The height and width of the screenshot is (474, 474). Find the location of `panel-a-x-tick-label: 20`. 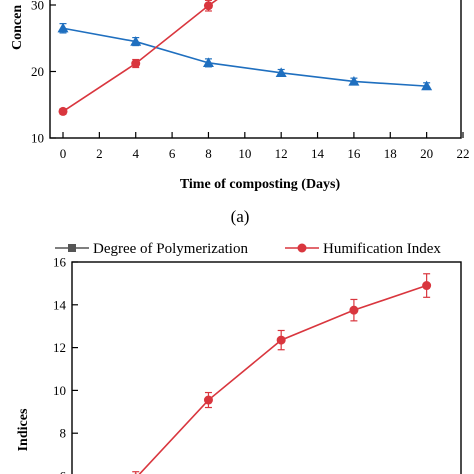

panel-a-x-tick-label: 20 is located at coordinates (426, 153).